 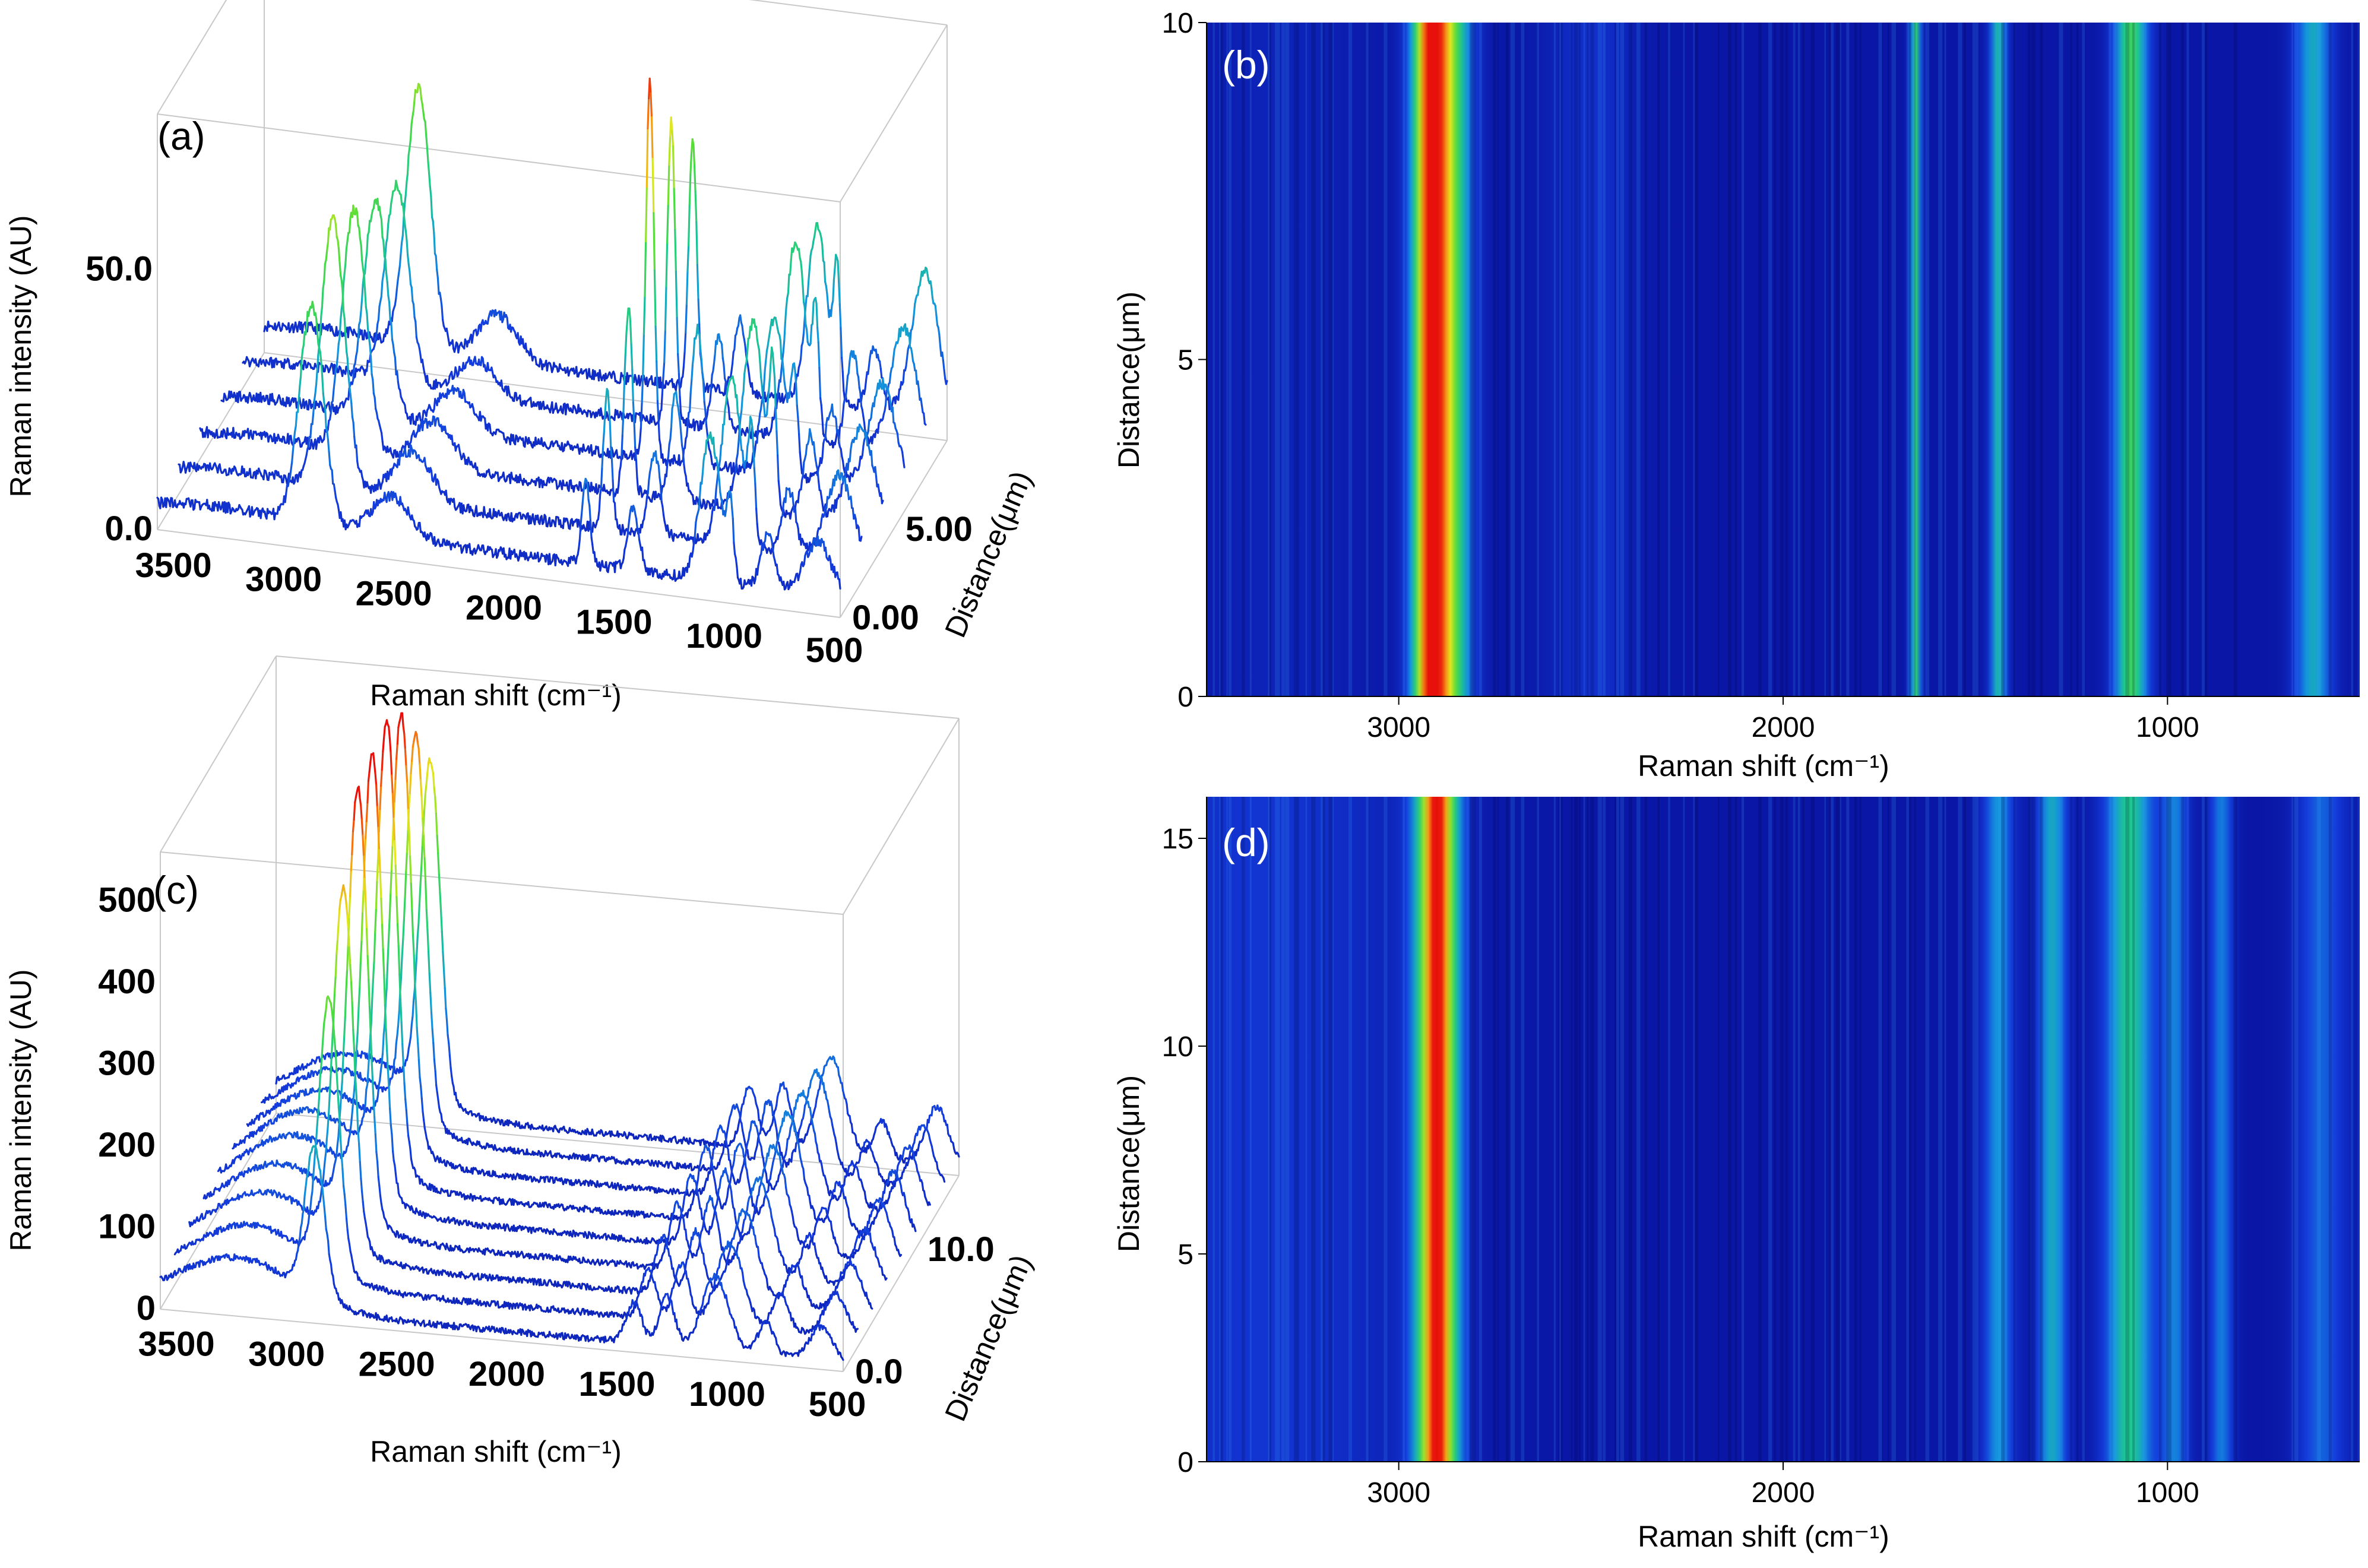 I want to click on panel-c-y-tick: 0, so click(x=146, y=1308).